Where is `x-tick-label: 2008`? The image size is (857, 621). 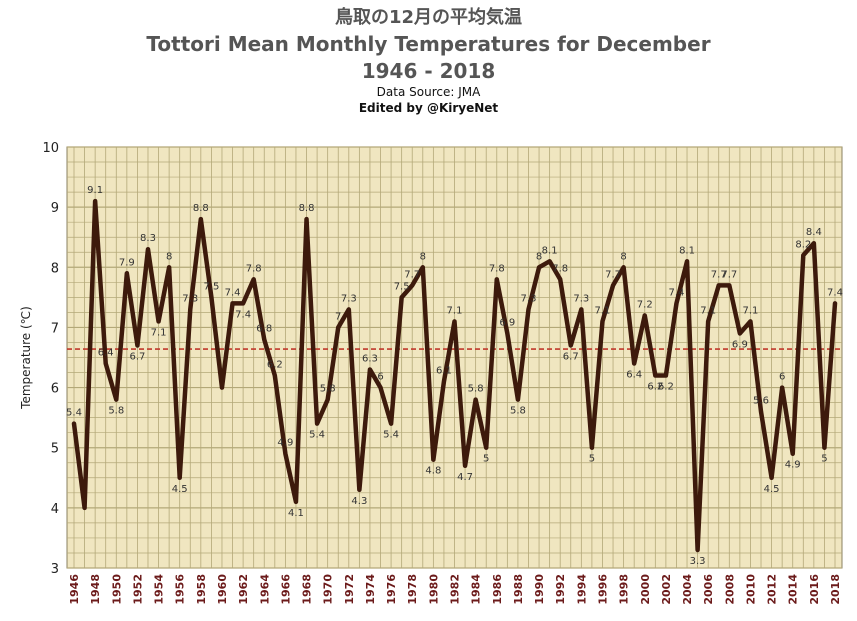
x-tick-label: 2008 is located at coordinates (729, 589).